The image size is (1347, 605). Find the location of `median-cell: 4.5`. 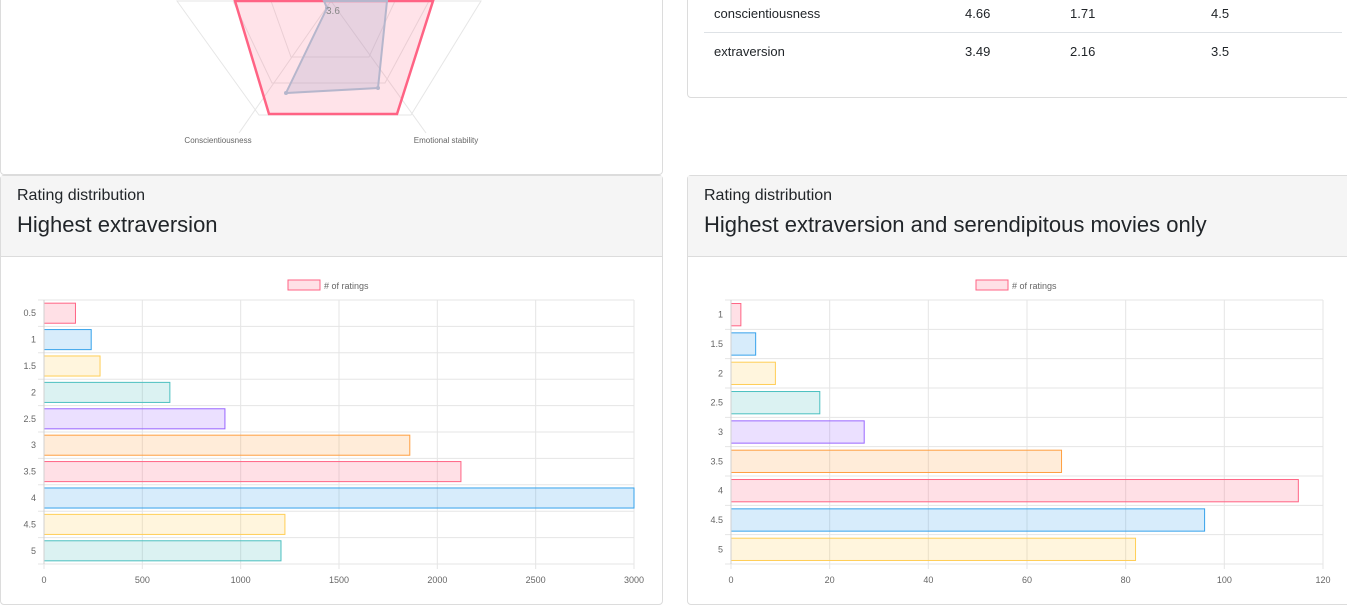

median-cell: 4.5 is located at coordinates (1220, 13).